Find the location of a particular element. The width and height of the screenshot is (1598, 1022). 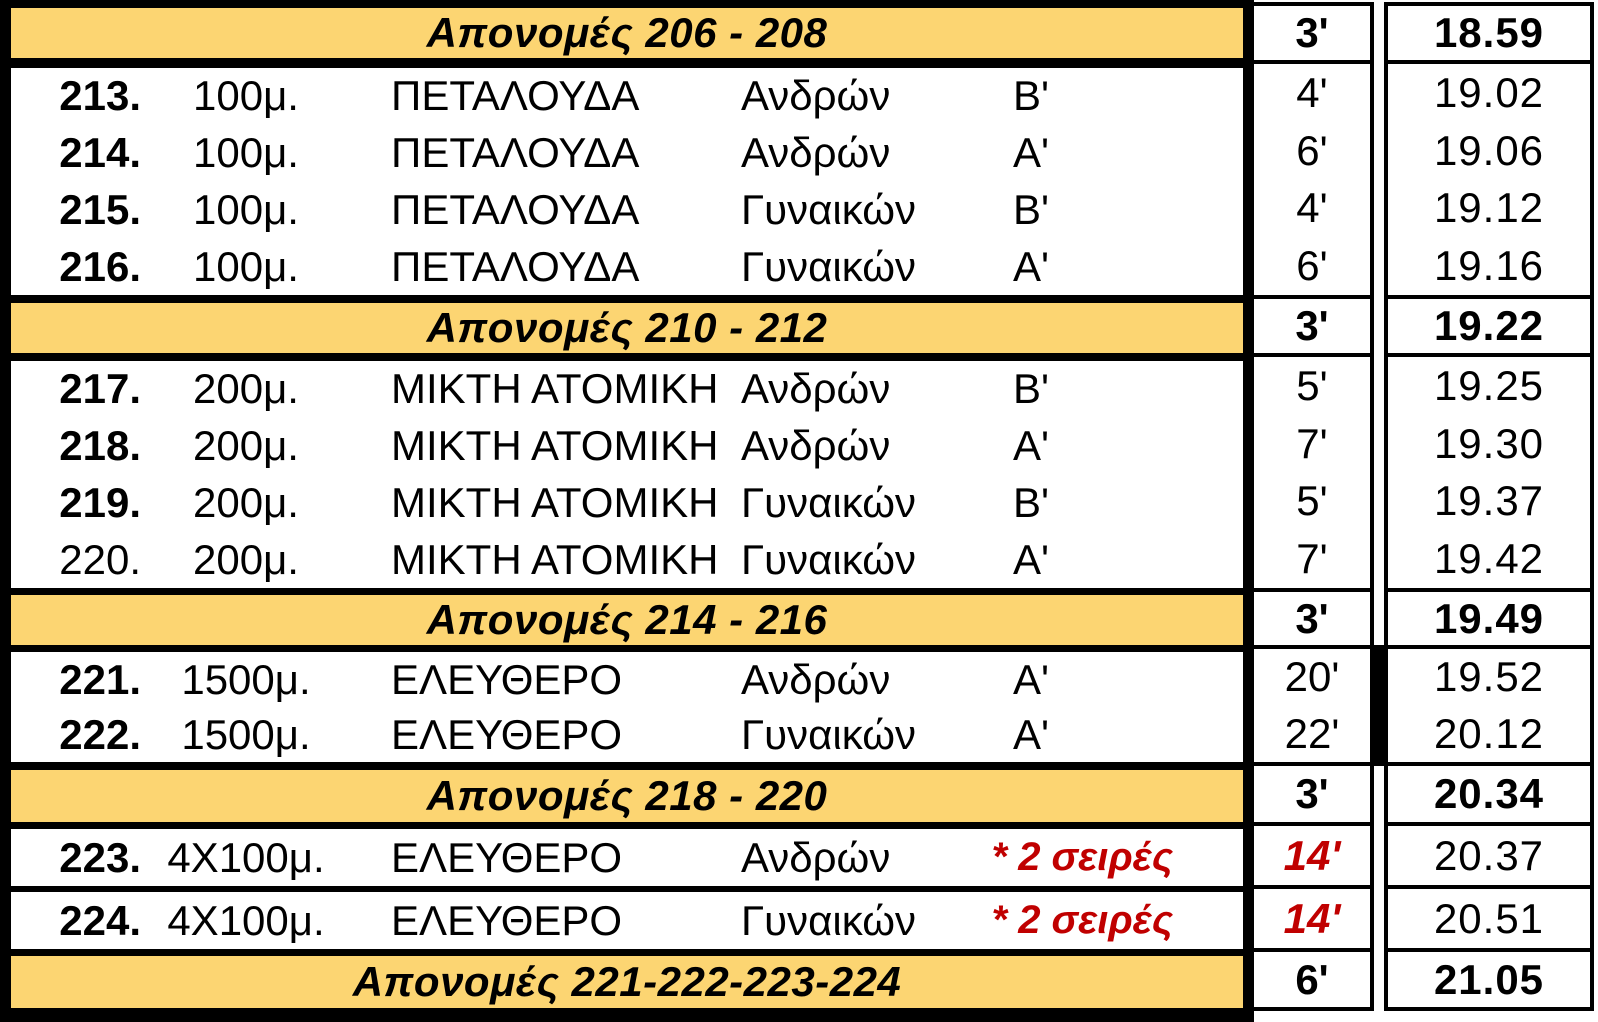

event-note: * 2 σειρές is located at coordinates (1082, 920).